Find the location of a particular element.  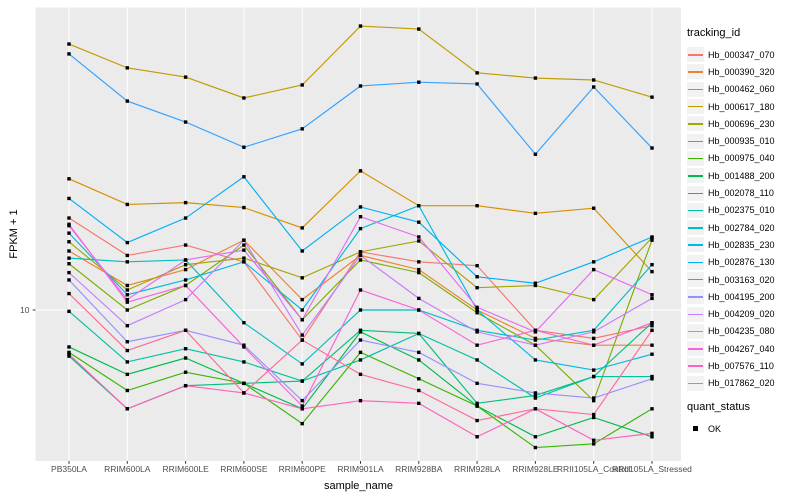

legend-item-label: Hb_017862_020 is located at coordinates (741, 383).